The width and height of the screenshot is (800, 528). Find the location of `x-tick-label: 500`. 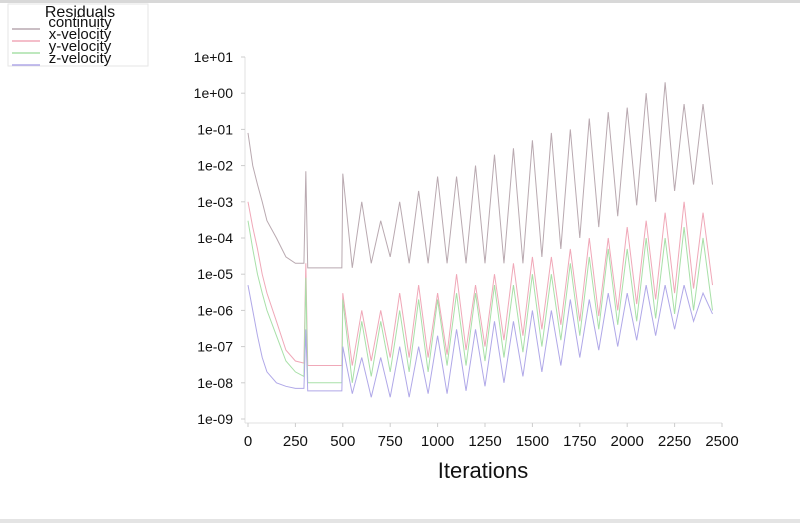

x-tick-label: 500 is located at coordinates (342, 441).